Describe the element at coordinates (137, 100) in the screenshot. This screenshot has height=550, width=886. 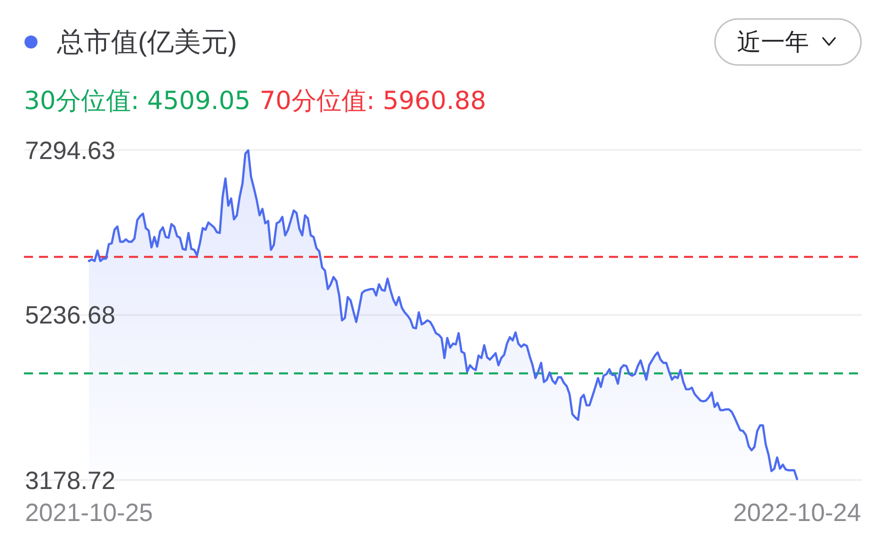
I see `ref-line-label: 30分位值: 4509.05` at that location.